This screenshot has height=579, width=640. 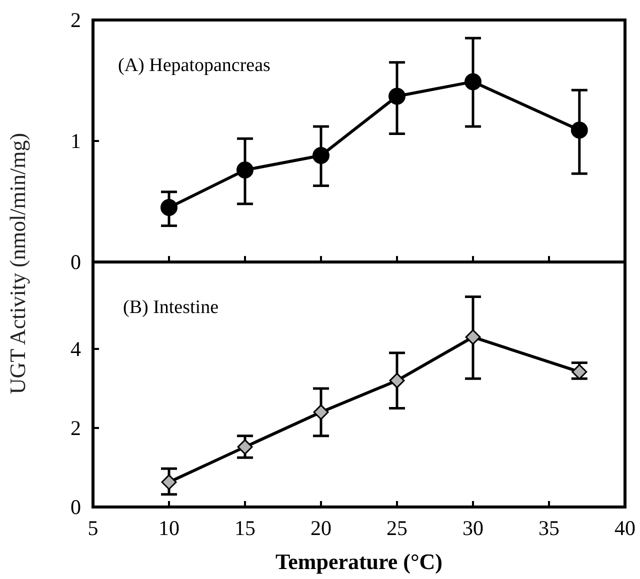 What do you see at coordinates (93, 528) in the screenshot?
I see `x-tick-label: 5` at bounding box center [93, 528].